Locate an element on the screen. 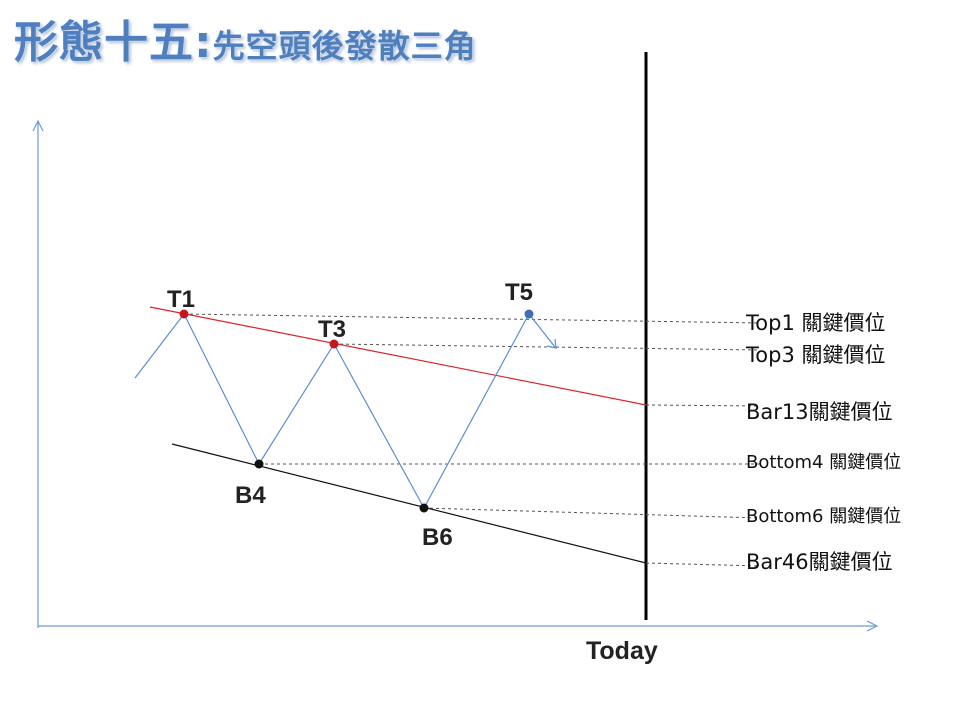  level-top3: Top3 關鍵價位 is located at coordinates (815, 355).